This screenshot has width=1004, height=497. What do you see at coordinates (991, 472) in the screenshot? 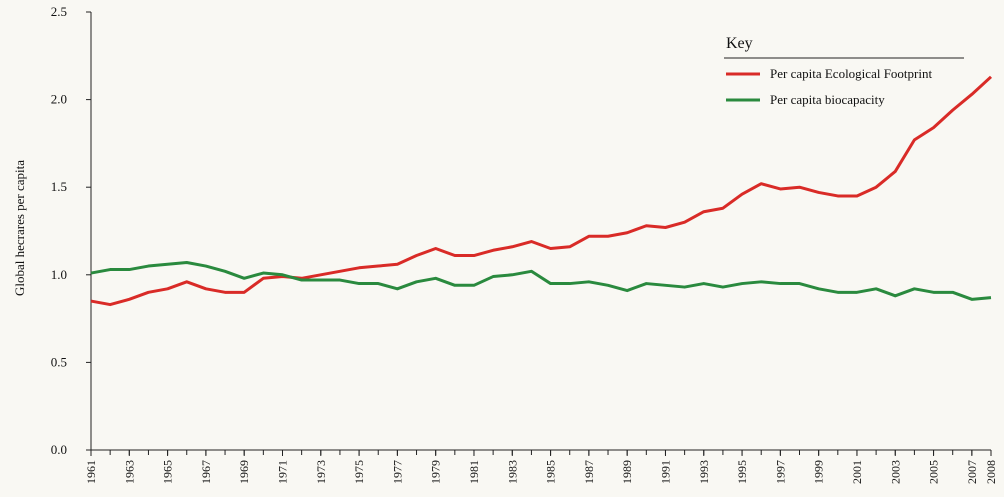
I see `x-tick-label: 2008` at bounding box center [991, 472].